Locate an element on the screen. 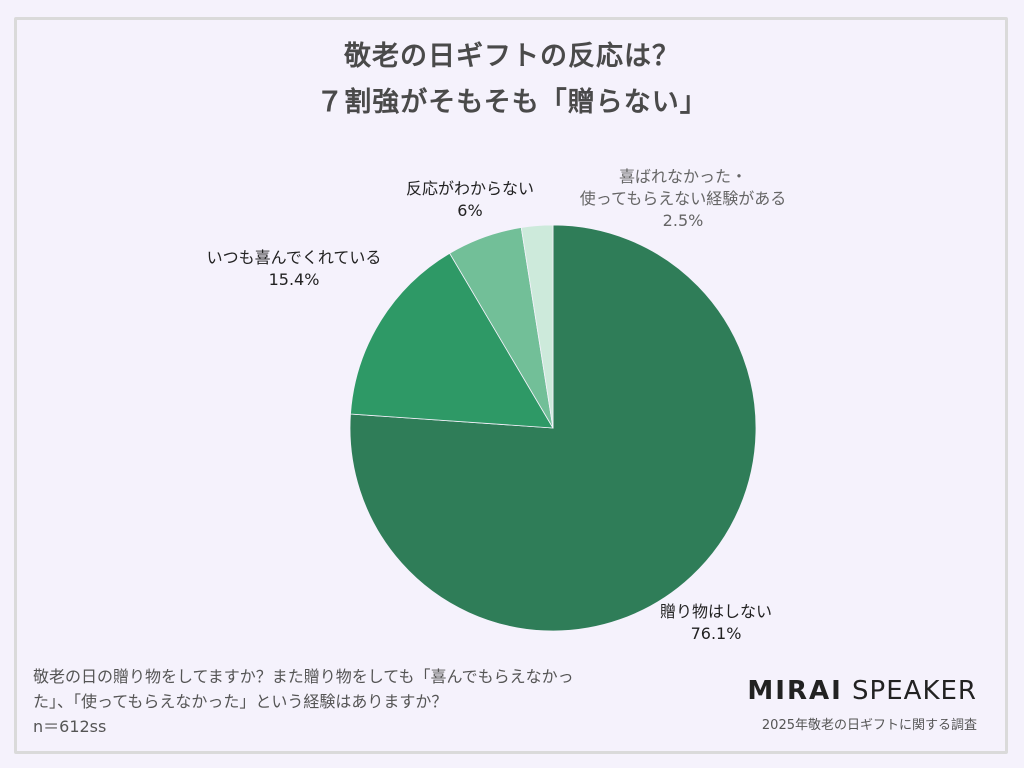 The image size is (1024, 768). brand-logo: MIRAI SPEAKER is located at coordinates (862, 691).